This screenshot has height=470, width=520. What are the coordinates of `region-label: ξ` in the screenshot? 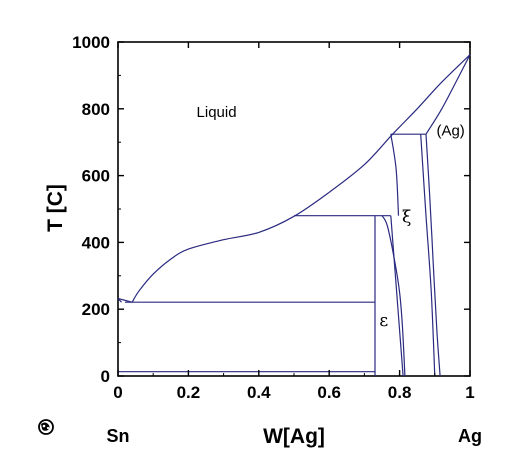 It's located at (406, 217).